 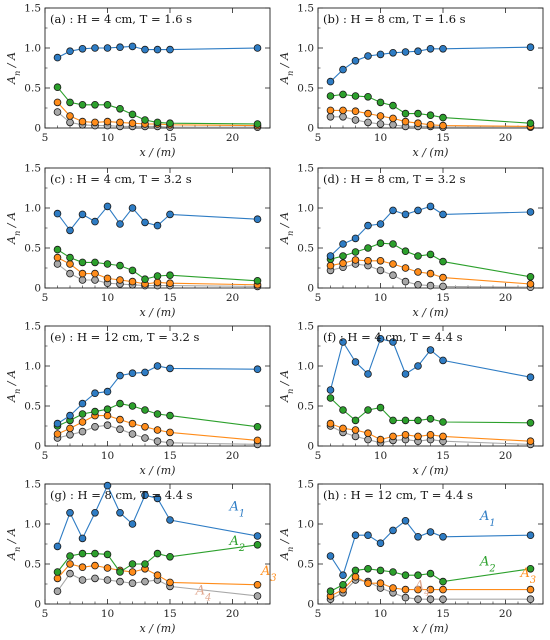 What do you see at coordinates (394, 19) in the screenshot?
I see `panel-title: (b) : H = 8 cm, T = 1.6 s` at bounding box center [394, 19].